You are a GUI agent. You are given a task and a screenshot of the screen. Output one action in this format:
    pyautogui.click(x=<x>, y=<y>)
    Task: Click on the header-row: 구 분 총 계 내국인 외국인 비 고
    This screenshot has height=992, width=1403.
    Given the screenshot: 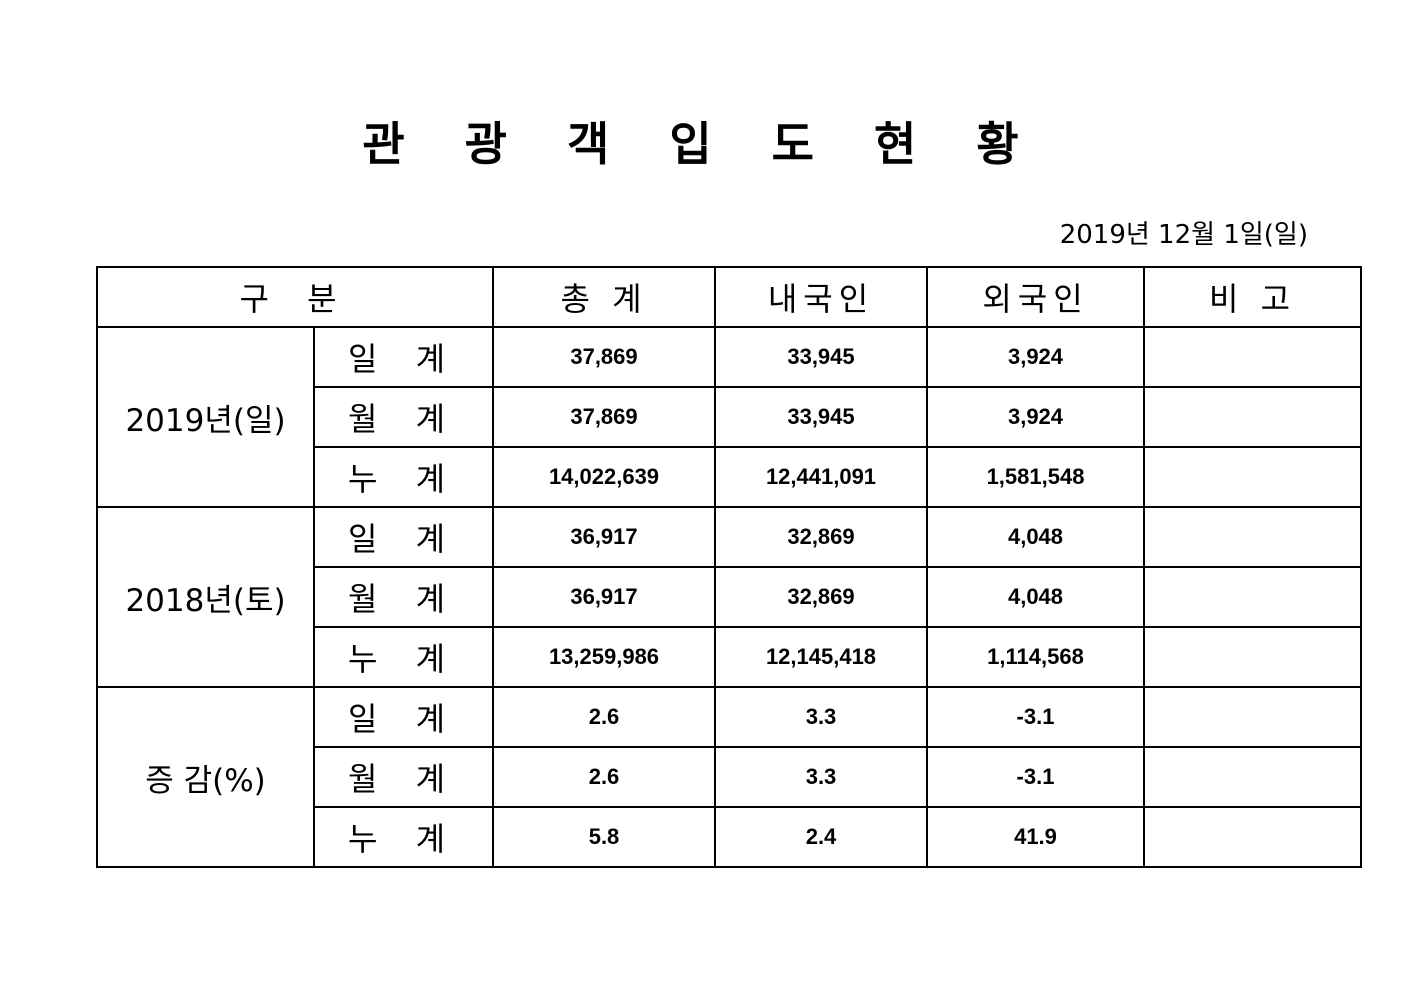 What is the action you would take?
    pyautogui.click(x=729, y=297)
    